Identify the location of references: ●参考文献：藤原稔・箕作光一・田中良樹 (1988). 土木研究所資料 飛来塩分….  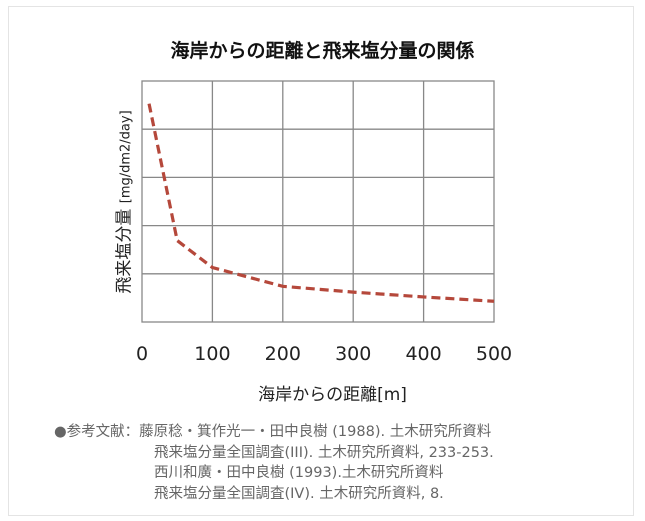
(274, 463).